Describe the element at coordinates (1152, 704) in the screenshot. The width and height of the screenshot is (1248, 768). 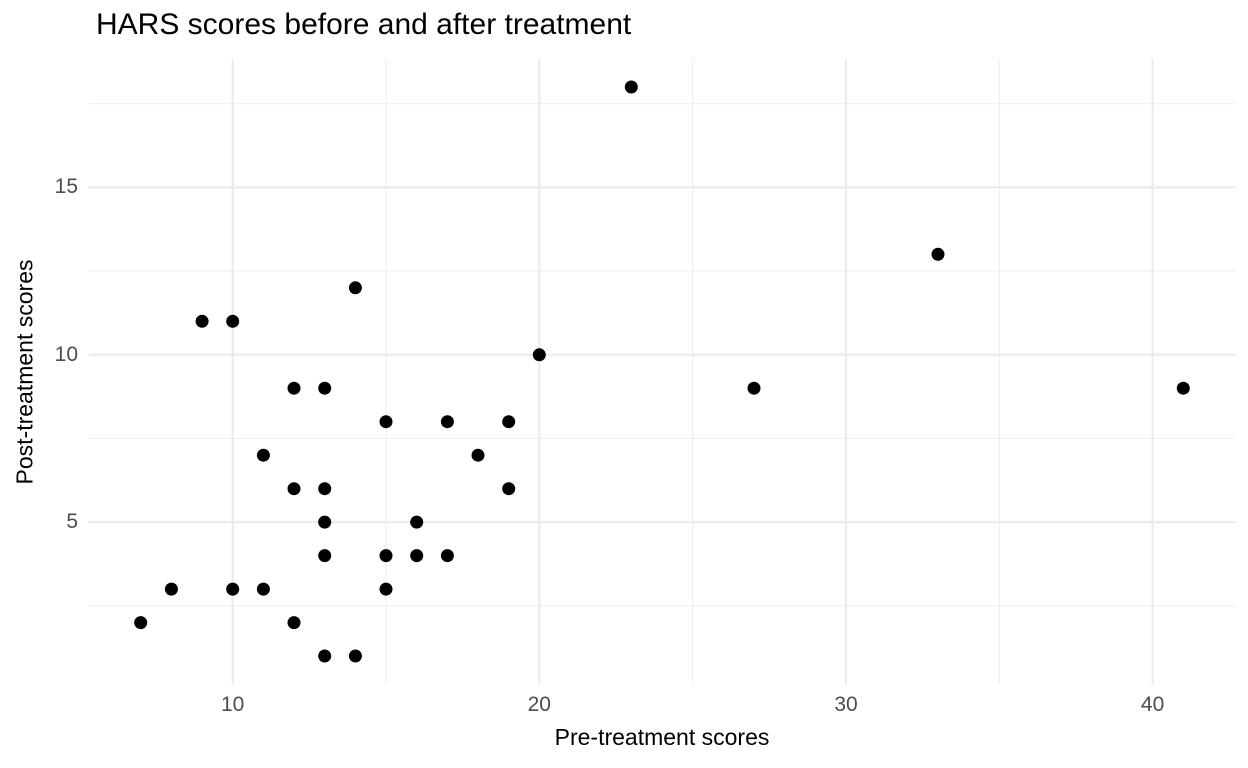
I see `x-tick-label: 40` at that location.